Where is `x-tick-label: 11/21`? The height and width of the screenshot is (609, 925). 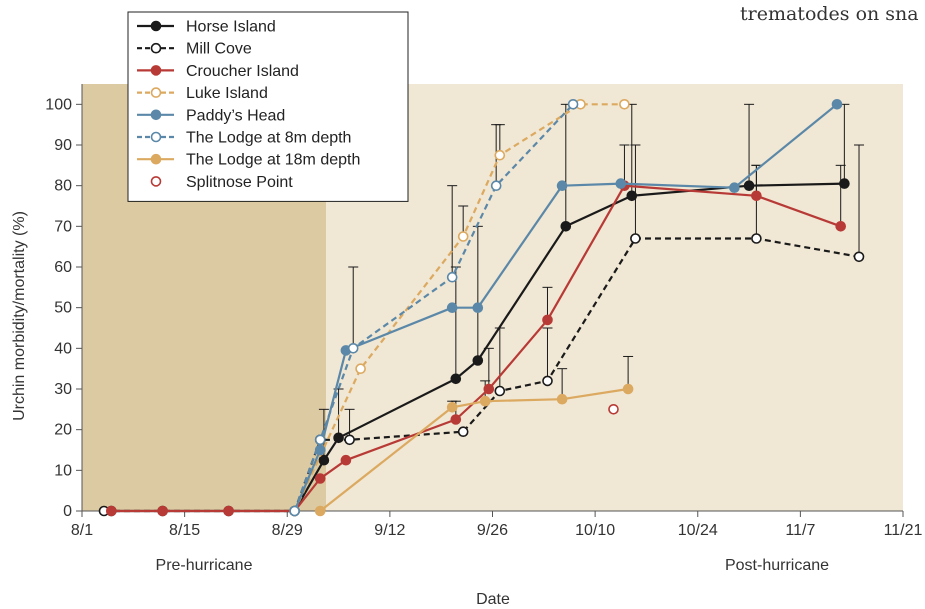
x-tick-label: 11/21 is located at coordinates (903, 530).